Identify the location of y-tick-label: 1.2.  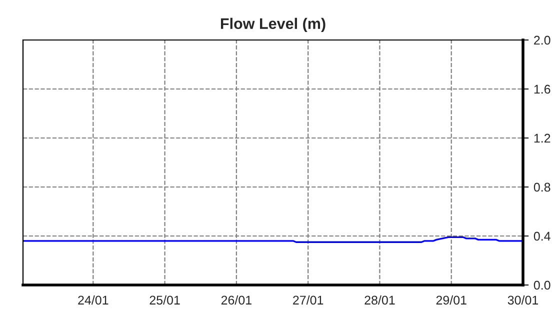
(542, 138).